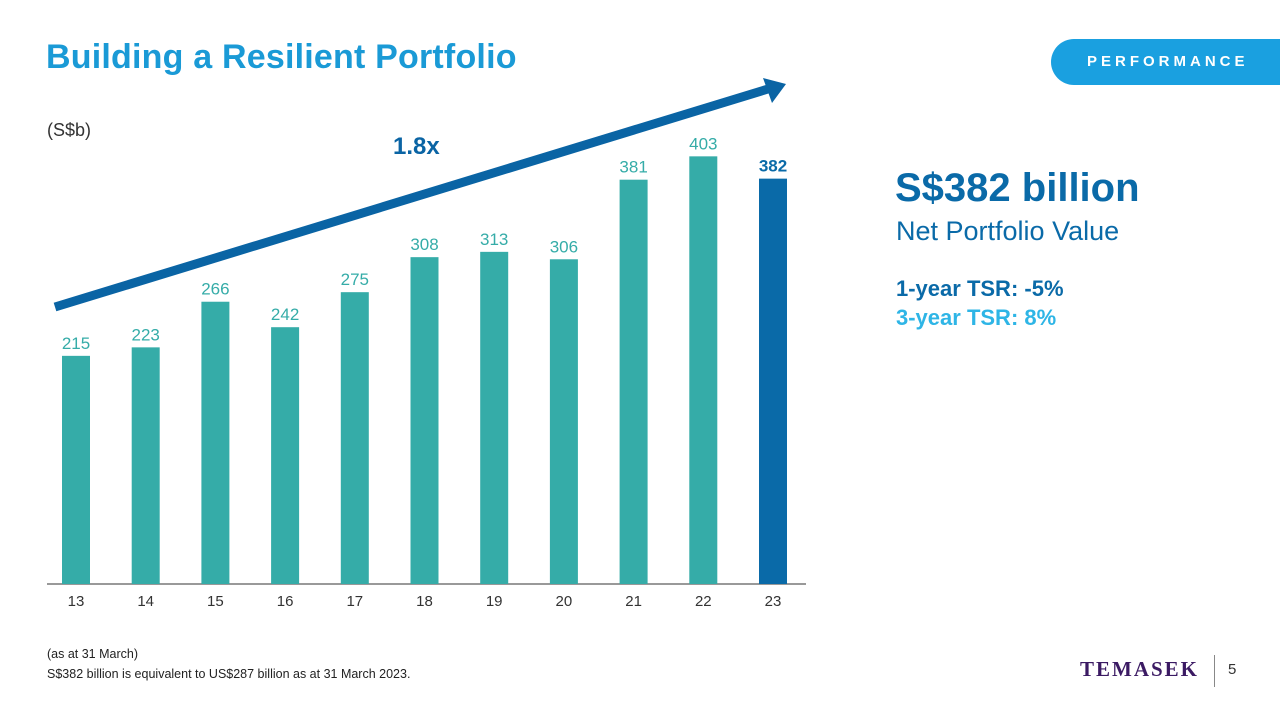 This screenshot has width=1280, height=720. What do you see at coordinates (633, 601) in the screenshot?
I see `x-tick-label: 21` at bounding box center [633, 601].